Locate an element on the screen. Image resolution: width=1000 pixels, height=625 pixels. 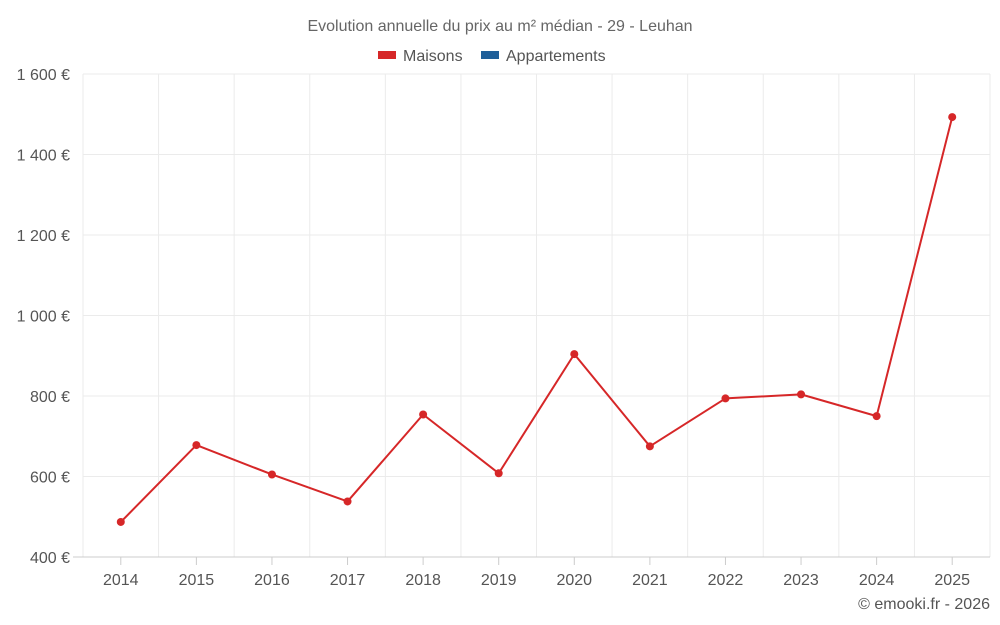
legend-item-maisons: Maisons is located at coordinates (420, 56).